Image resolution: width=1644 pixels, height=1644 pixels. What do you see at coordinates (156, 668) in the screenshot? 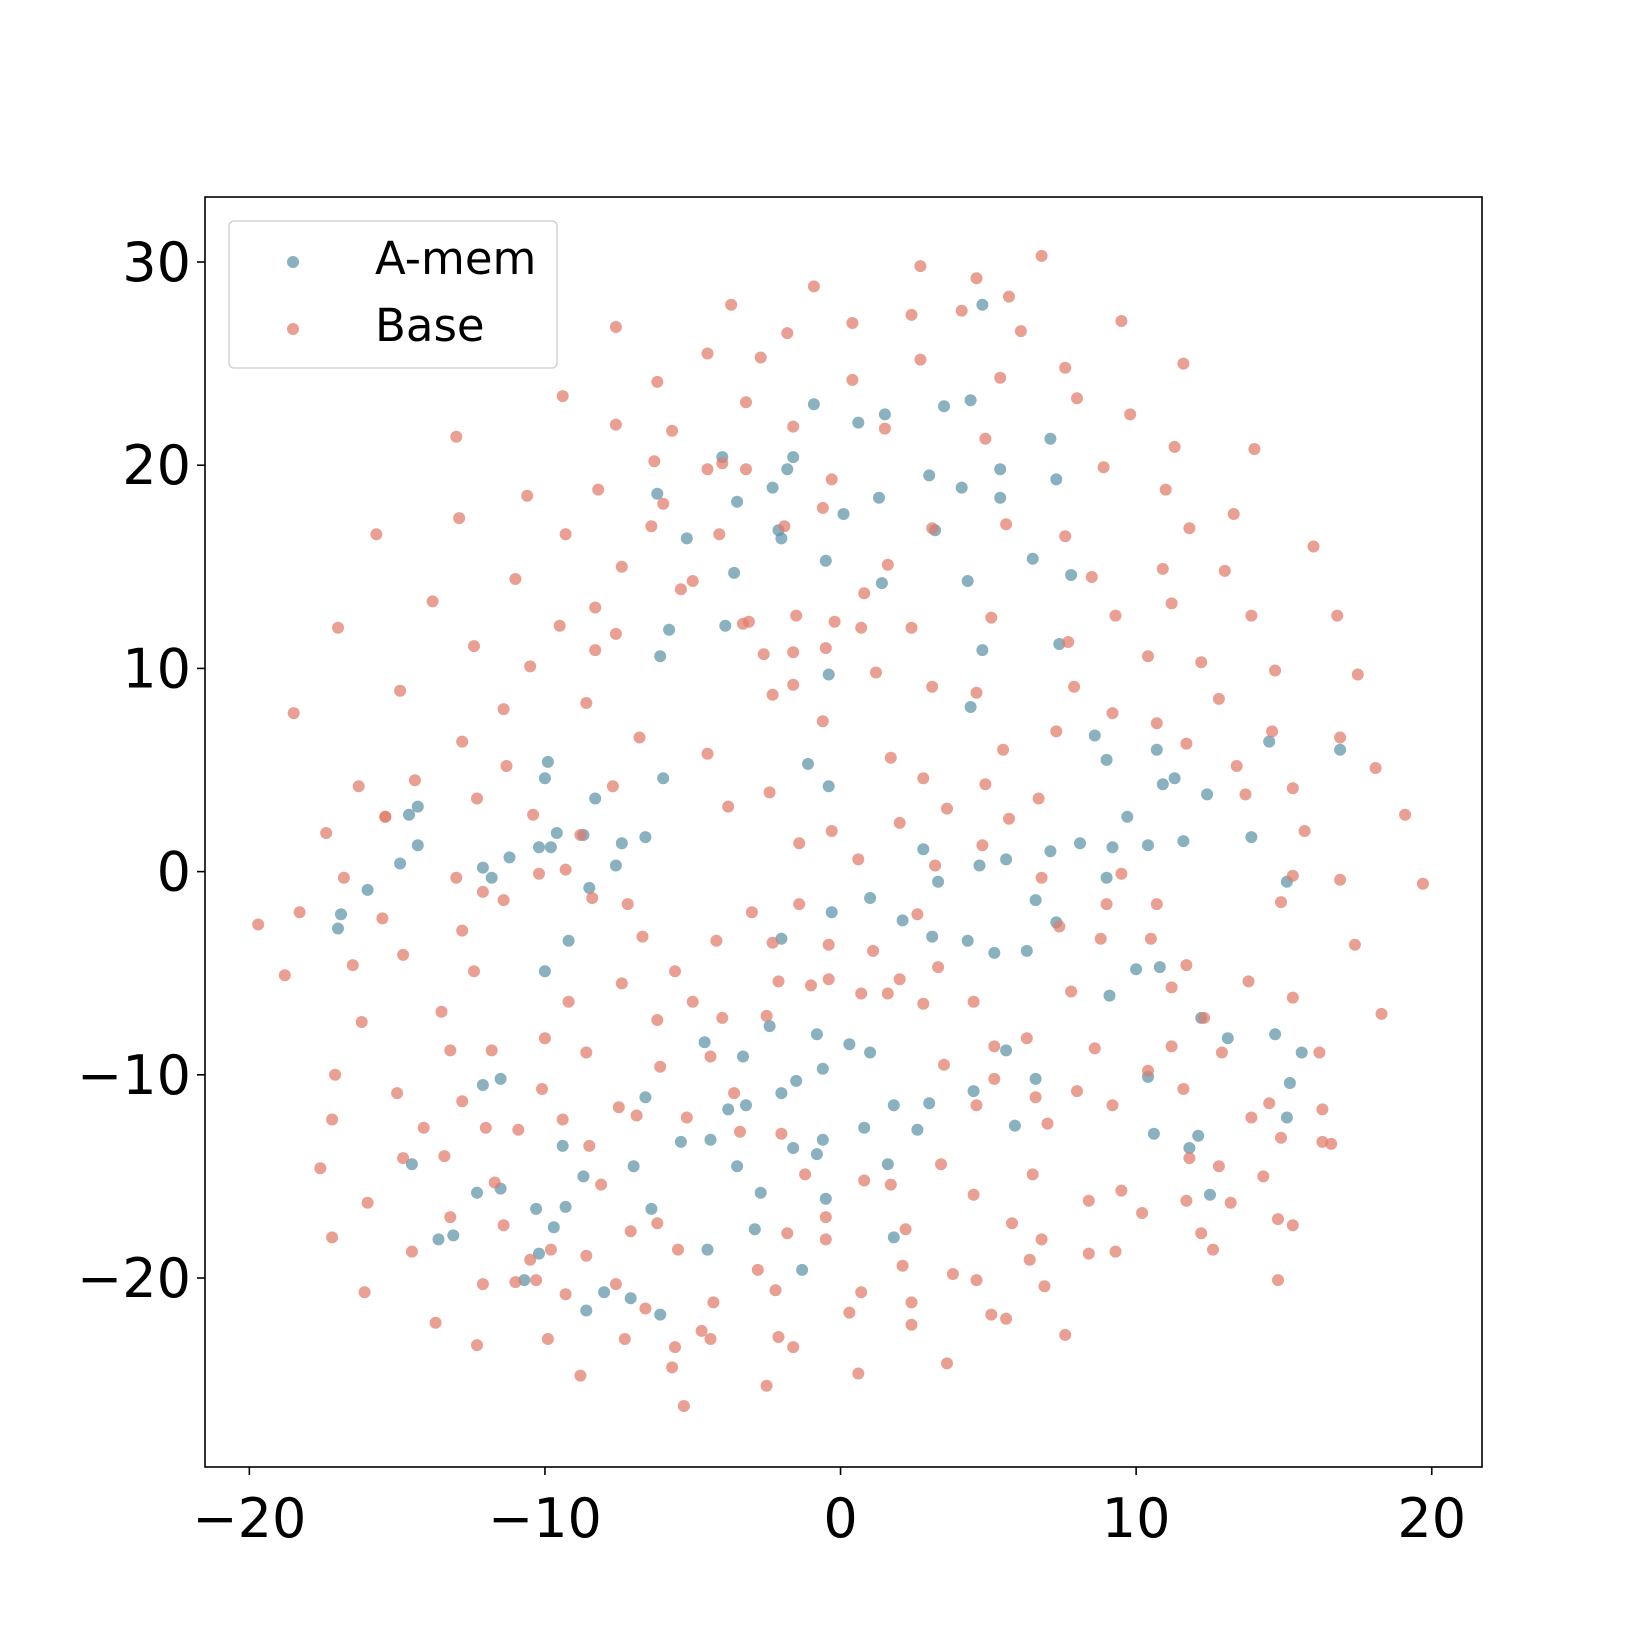
I see `y-tick-label: 10` at bounding box center [156, 668].